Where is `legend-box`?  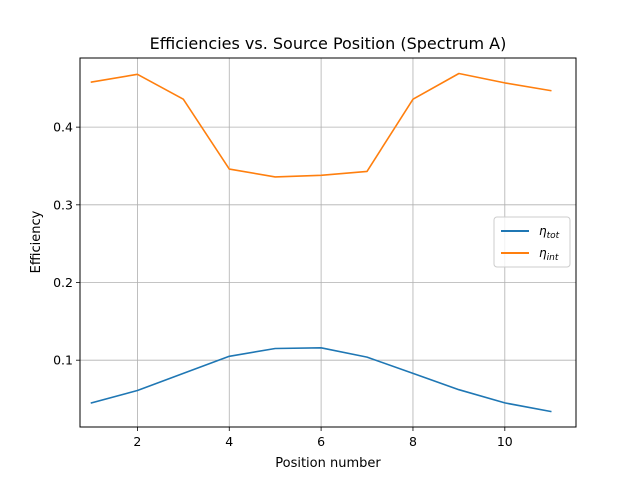 legend-box is located at coordinates (532, 242).